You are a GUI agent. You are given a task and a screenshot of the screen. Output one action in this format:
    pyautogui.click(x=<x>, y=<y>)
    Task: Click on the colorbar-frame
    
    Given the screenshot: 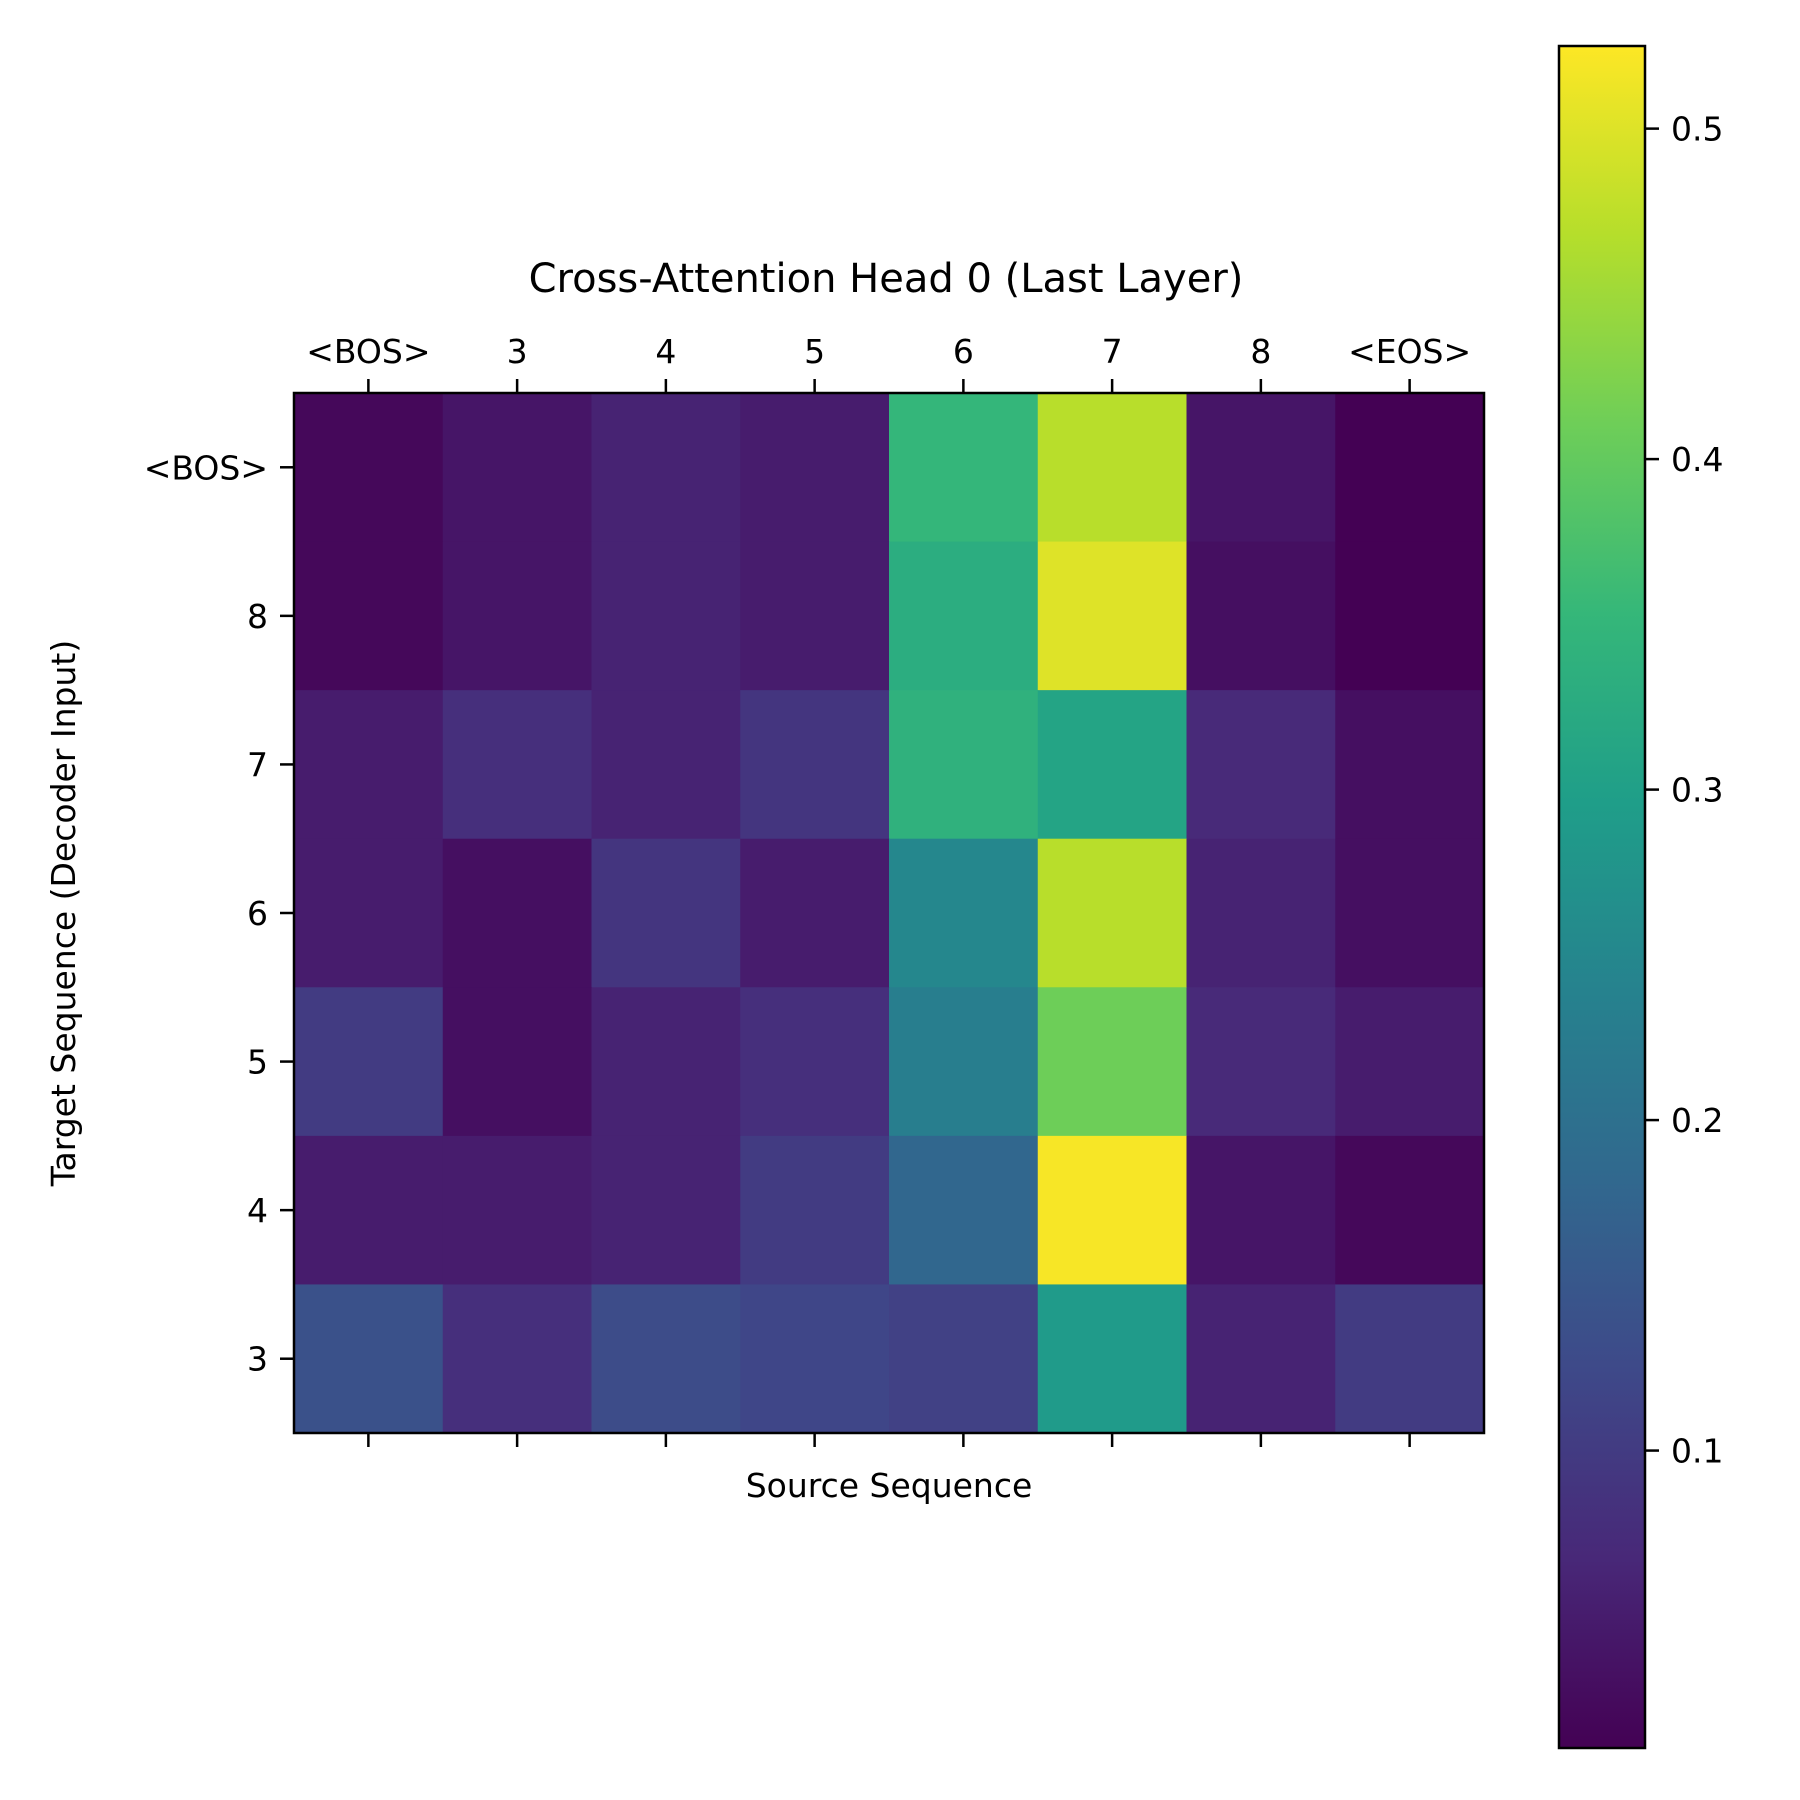 What is the action you would take?
    pyautogui.click(x=1602, y=897)
    